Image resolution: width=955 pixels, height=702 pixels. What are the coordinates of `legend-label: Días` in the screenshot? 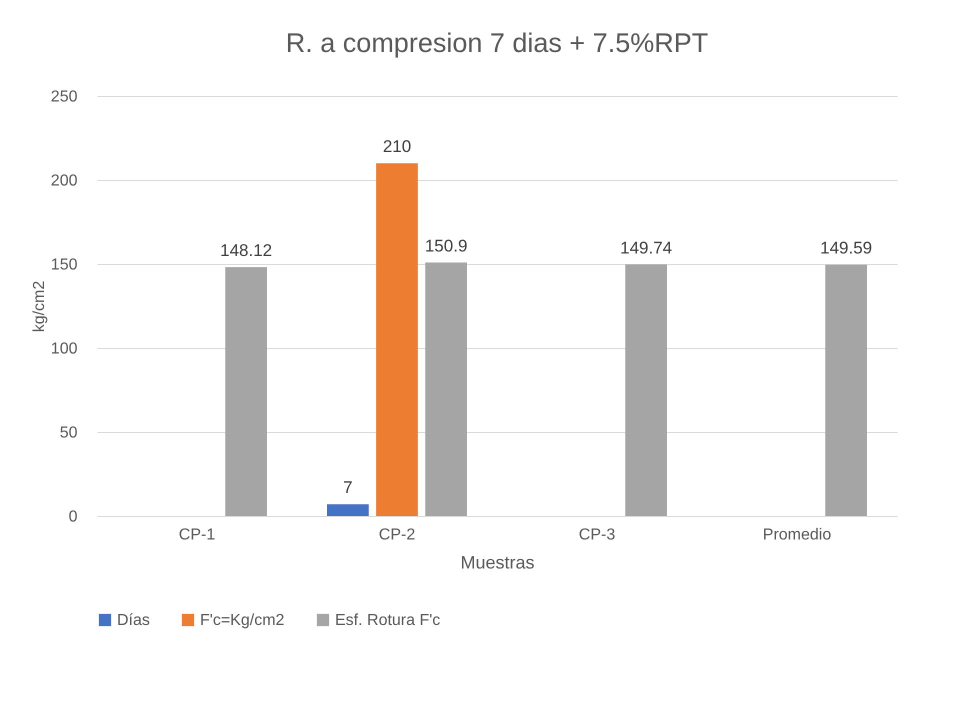 It's located at (133, 620).